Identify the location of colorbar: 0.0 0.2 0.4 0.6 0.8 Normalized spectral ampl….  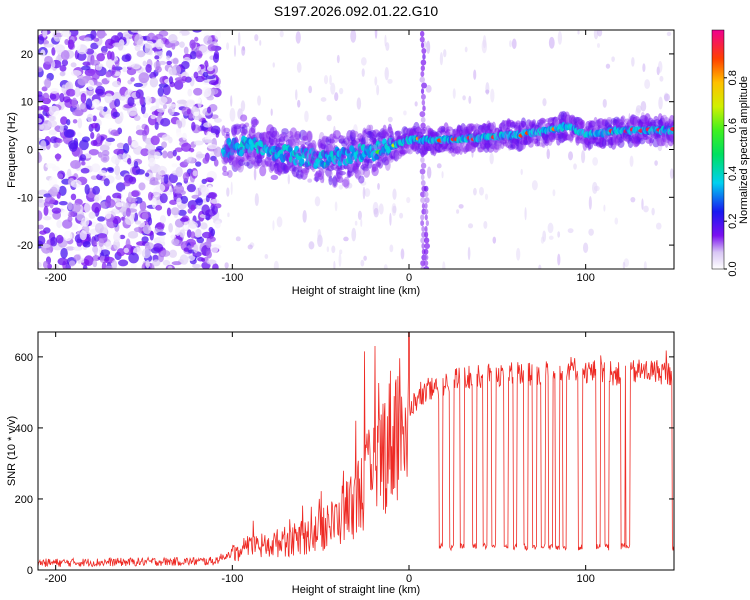
(730, 153).